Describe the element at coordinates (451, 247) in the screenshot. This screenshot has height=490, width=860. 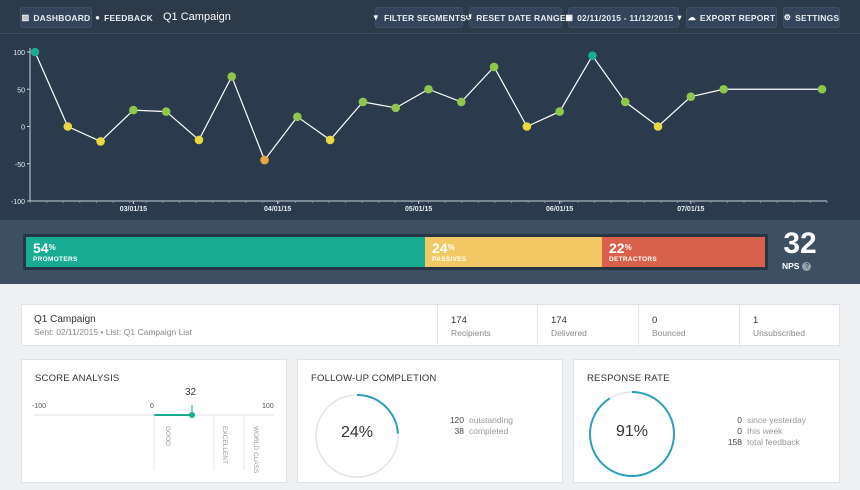
I see `passives-percent-sign: %` at that location.